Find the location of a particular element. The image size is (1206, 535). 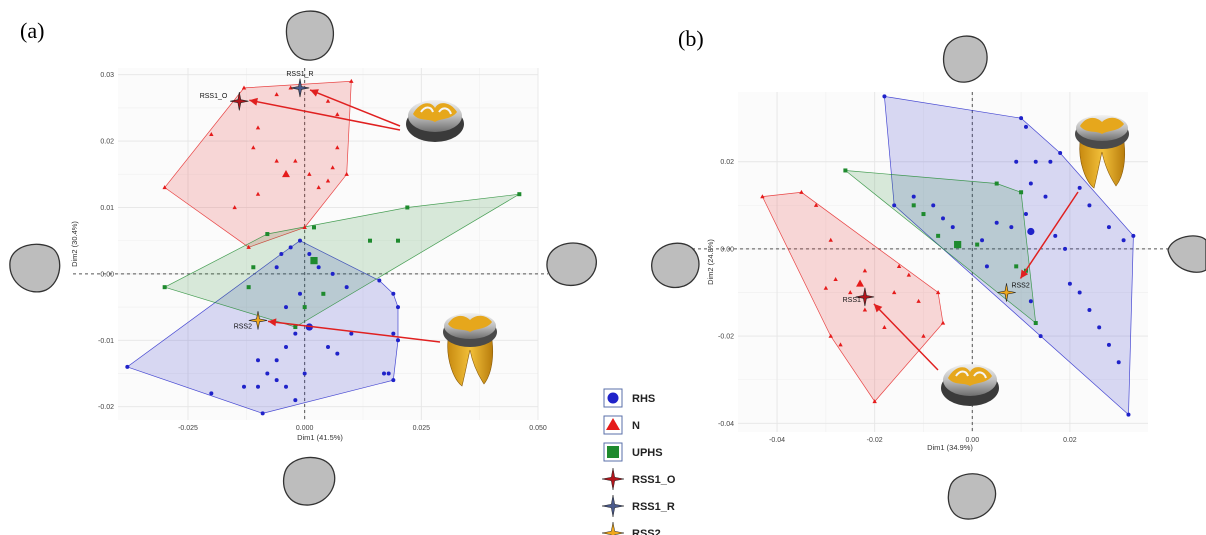

plot-a-ylabel: Dim2 (30.4%) is located at coordinates (74, 244).